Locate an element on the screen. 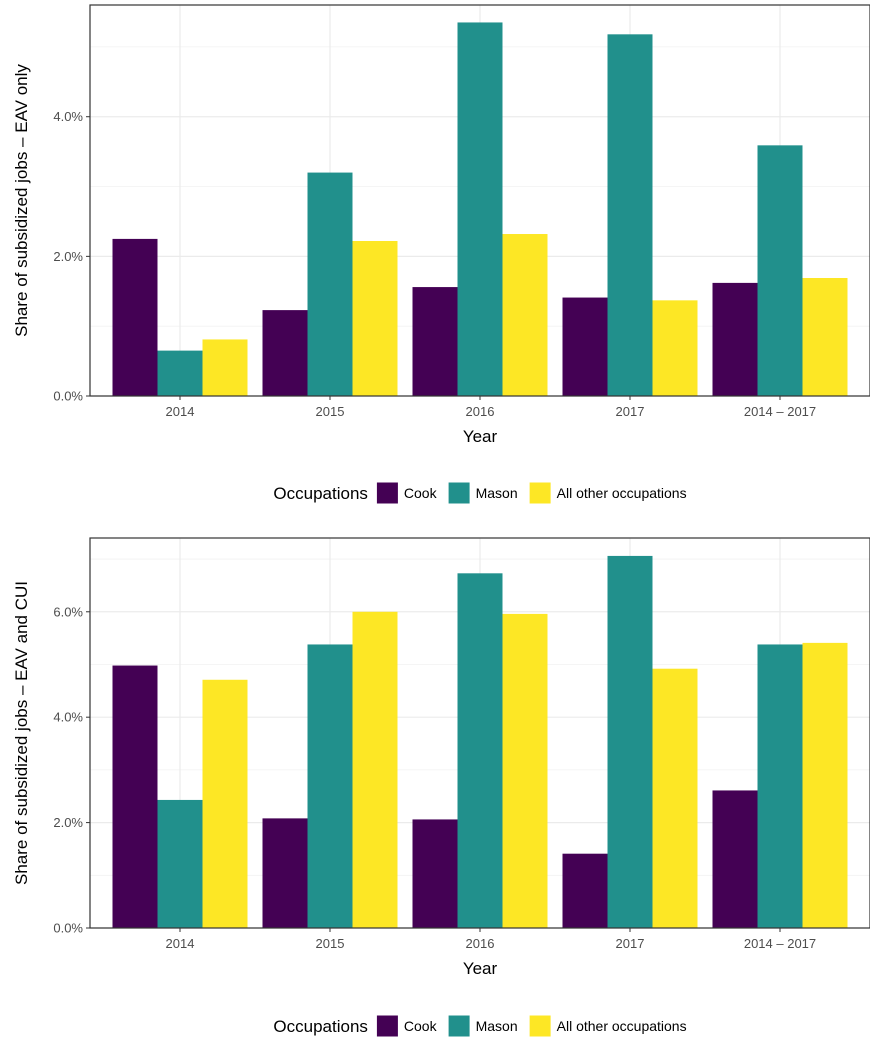 This screenshot has height=1040, width=870. y-tick-label: 6.0% is located at coordinates (68, 611).